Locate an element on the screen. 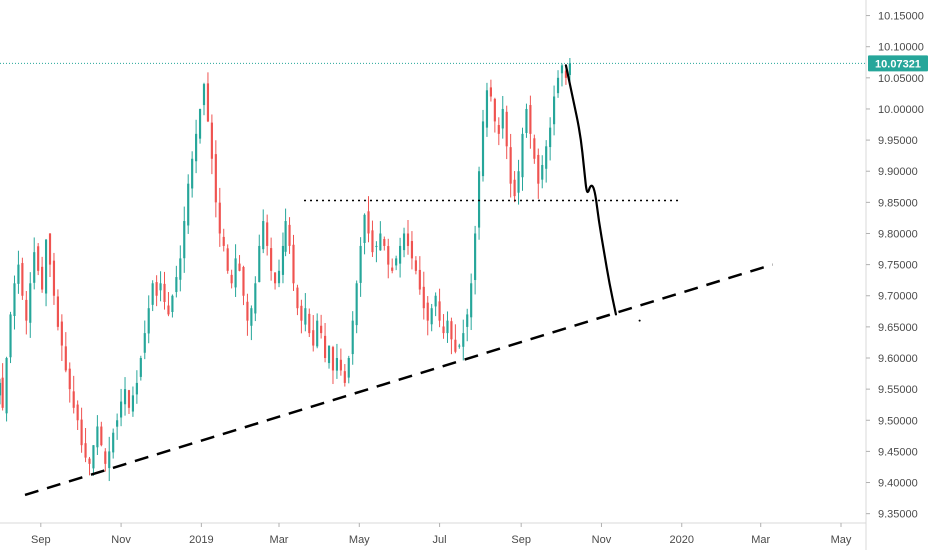 The image size is (932, 550). y-tick-label: 9.95000 is located at coordinates (898, 141).